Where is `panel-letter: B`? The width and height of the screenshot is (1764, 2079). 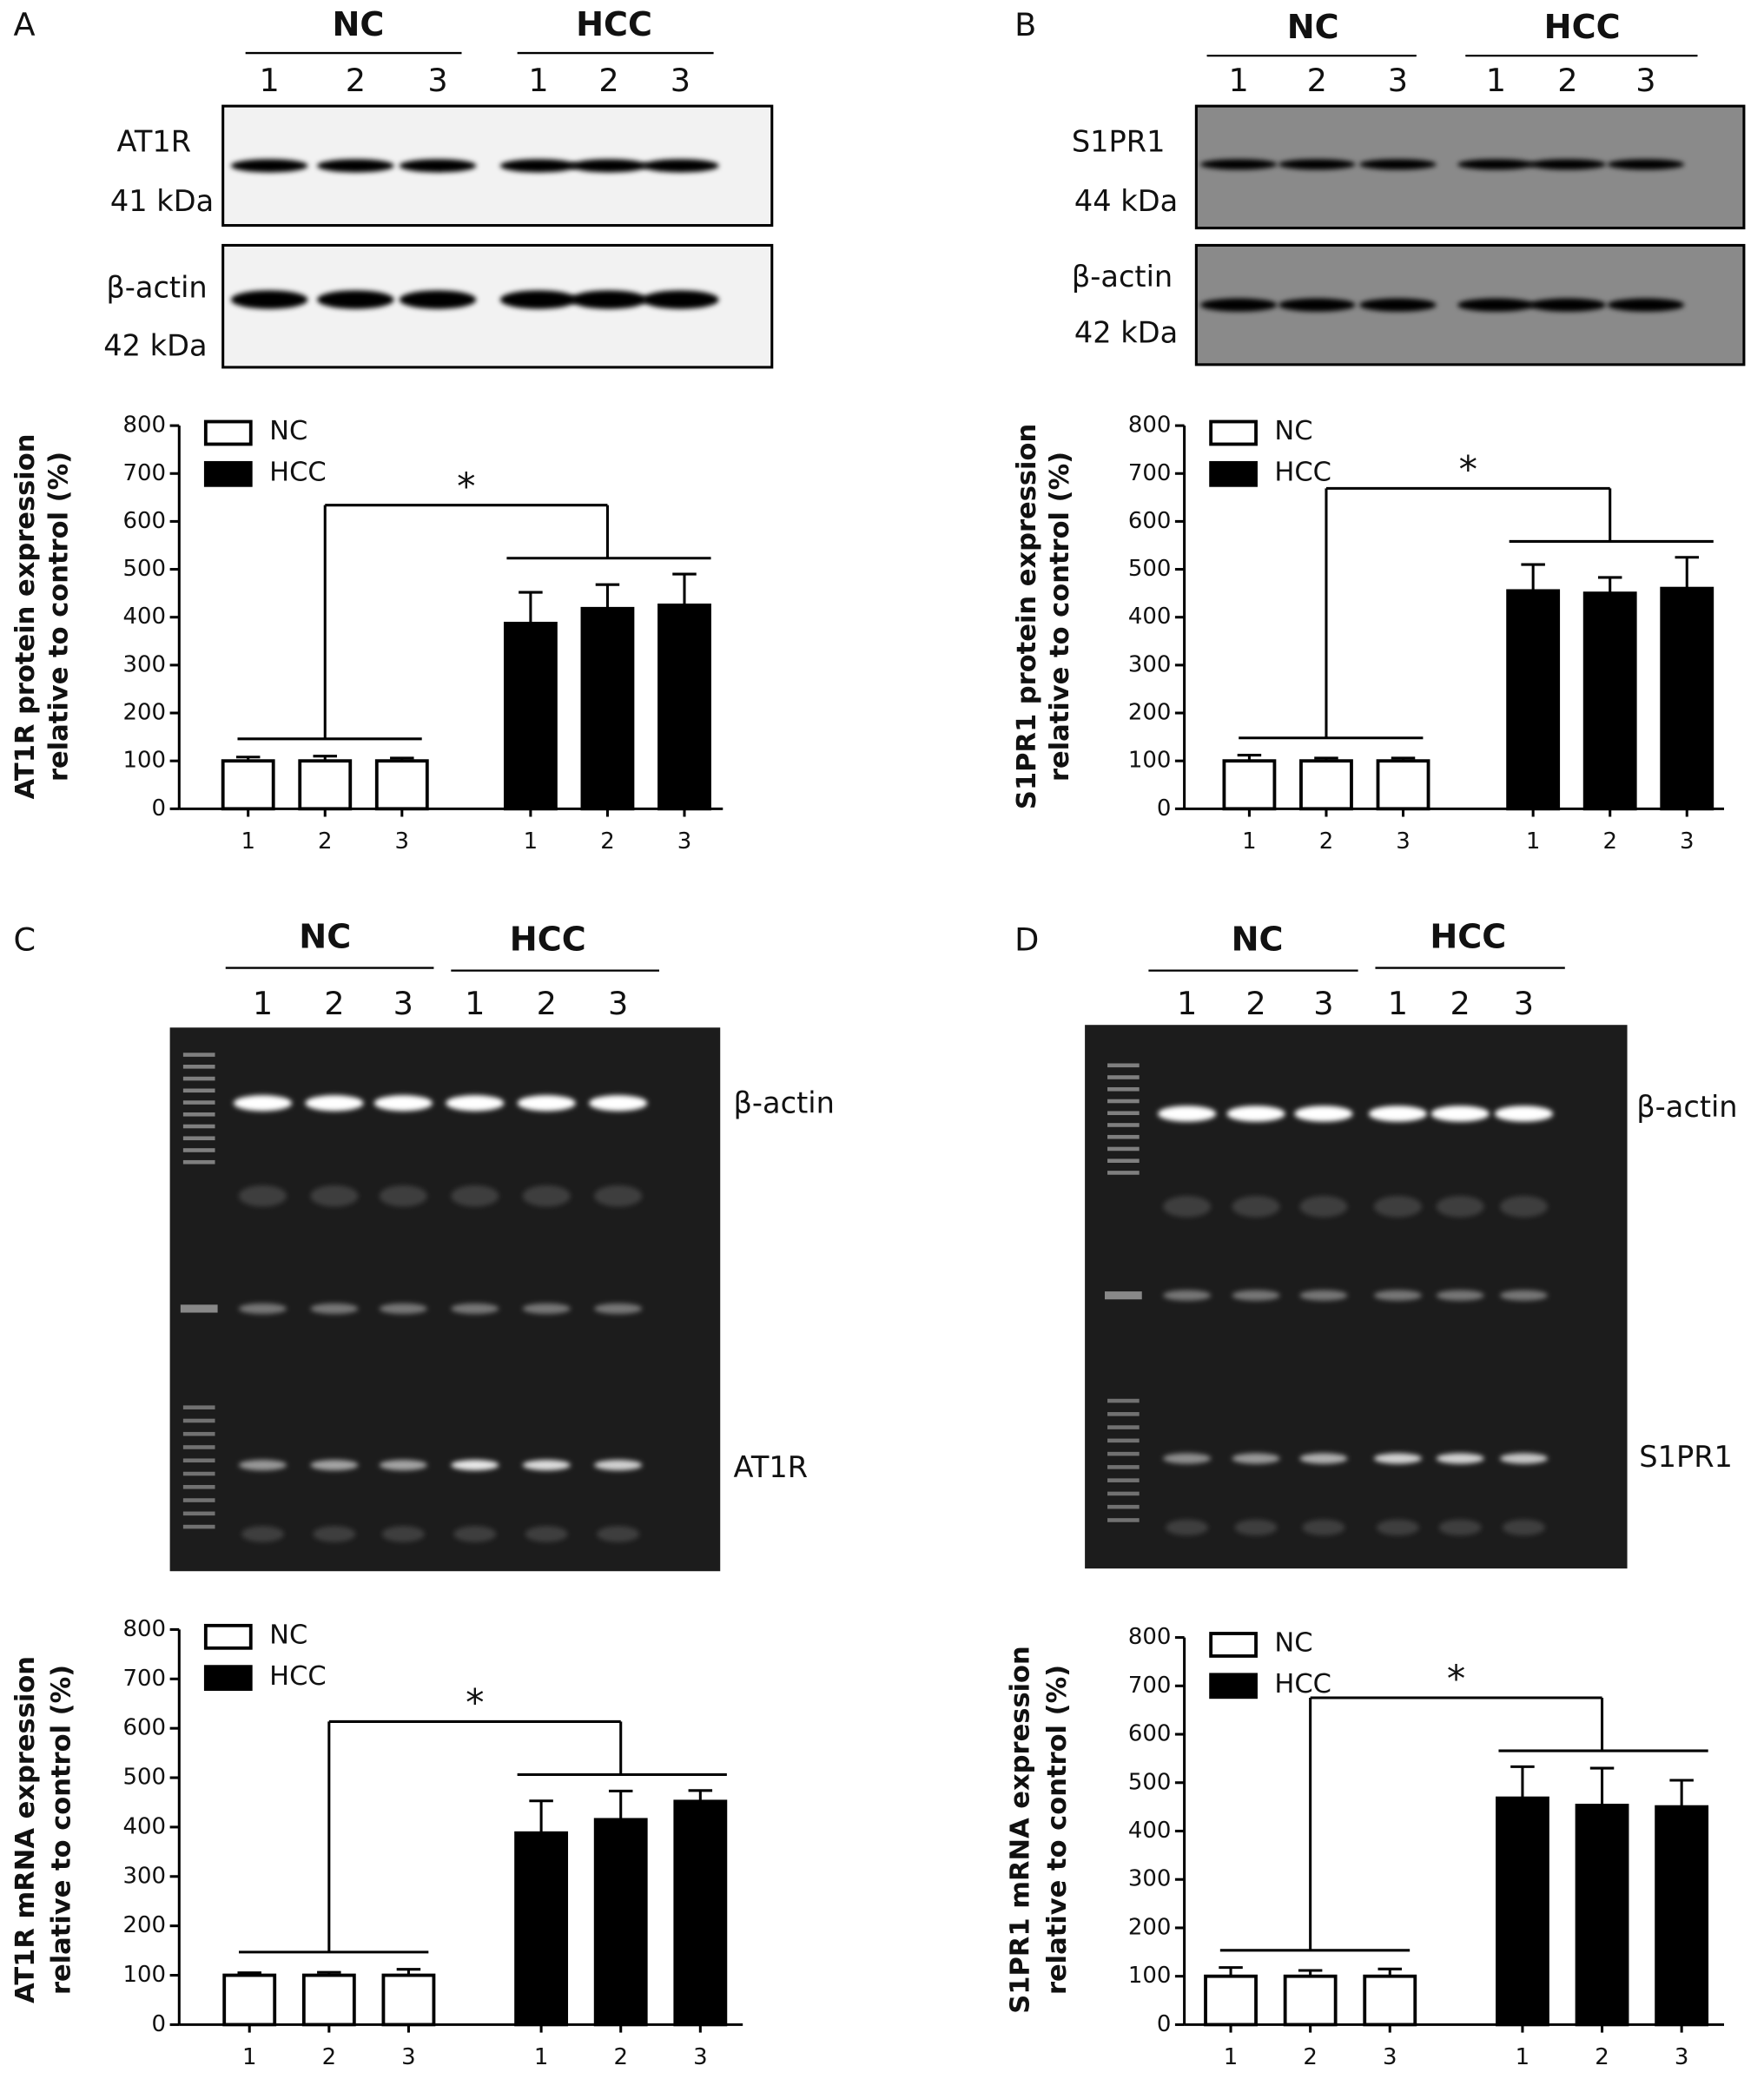 panel-letter: B is located at coordinates (1025, 25).